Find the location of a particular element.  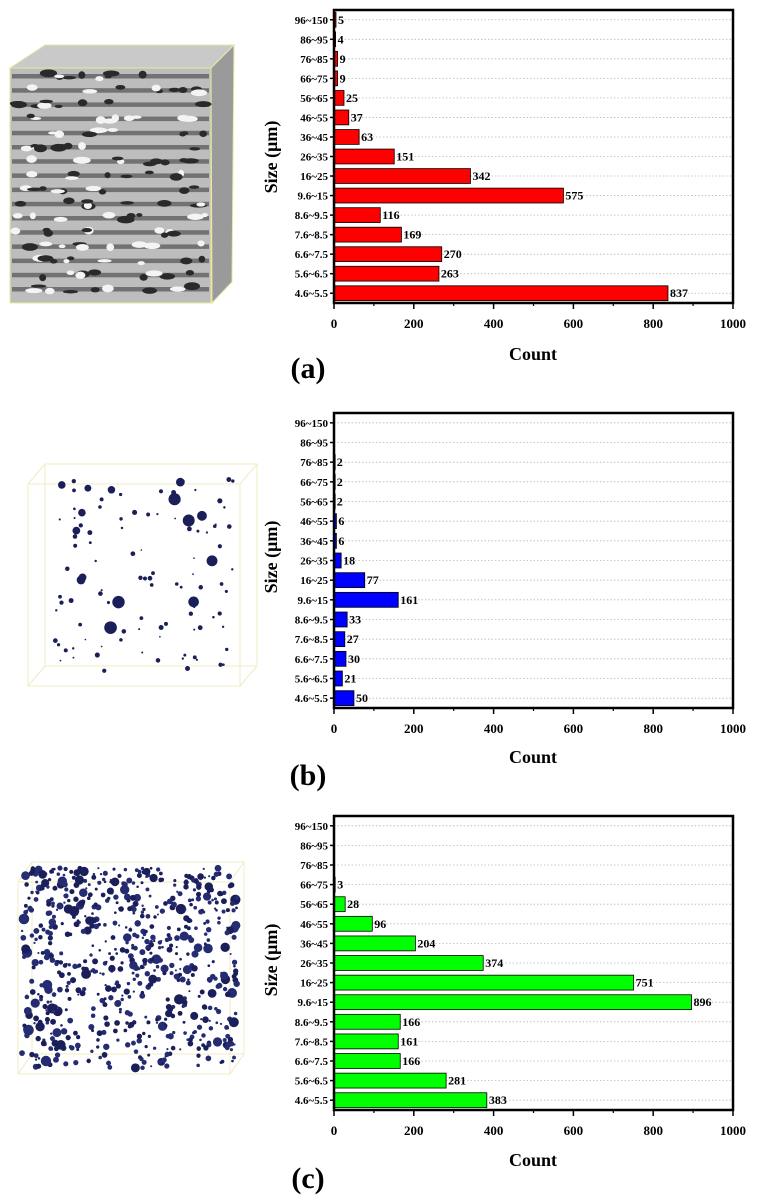

category-label-b-6: 36~45 is located at coordinates (314, 542).